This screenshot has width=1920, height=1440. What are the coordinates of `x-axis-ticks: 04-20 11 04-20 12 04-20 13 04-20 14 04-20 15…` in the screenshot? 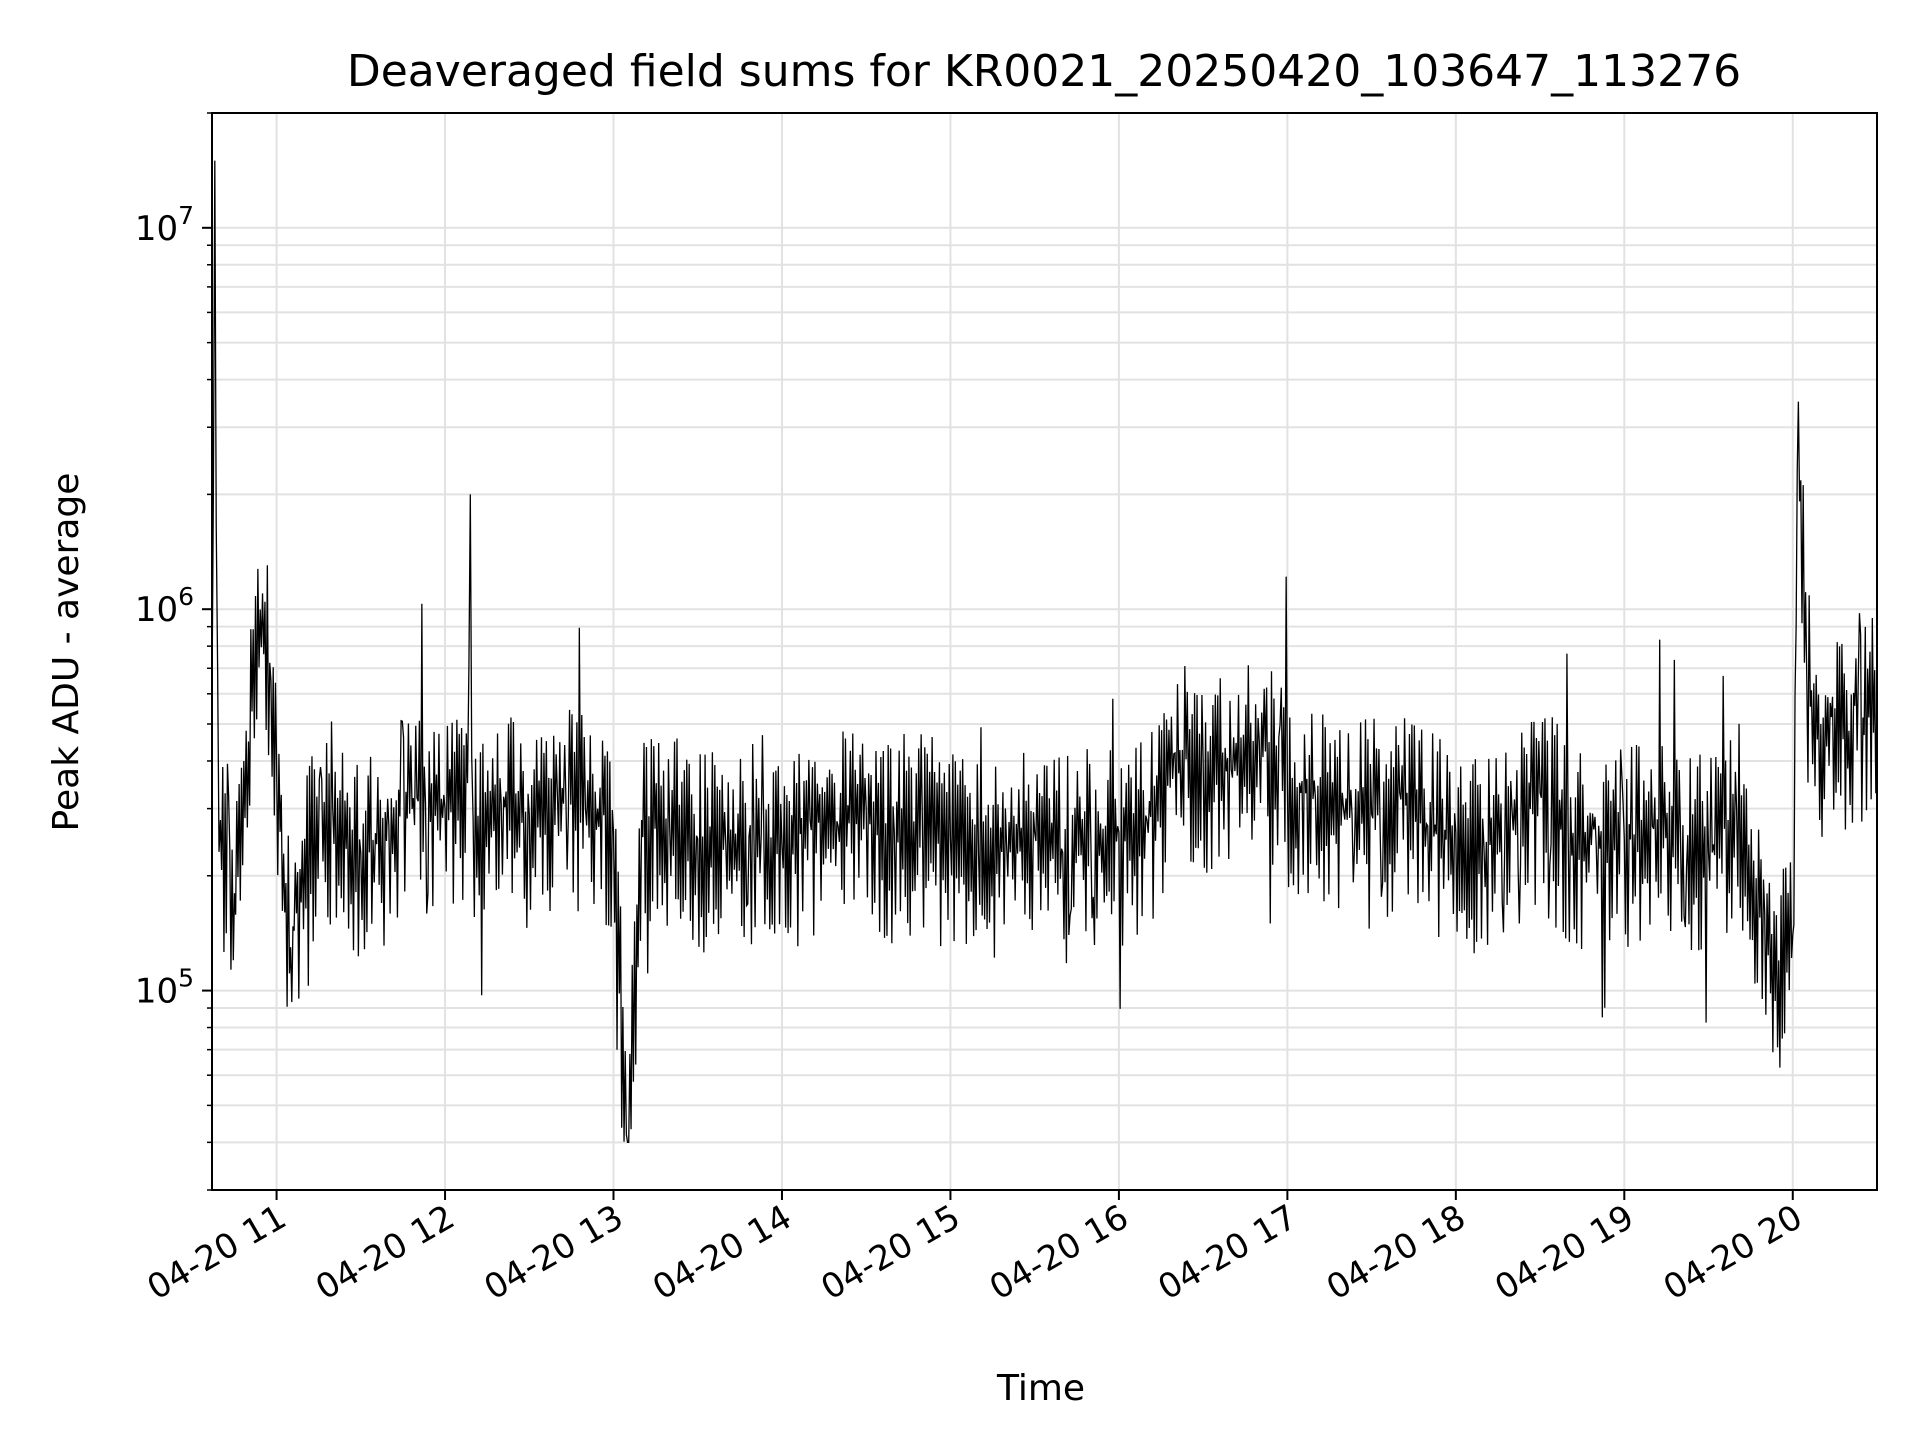 It's located at (975, 1249).